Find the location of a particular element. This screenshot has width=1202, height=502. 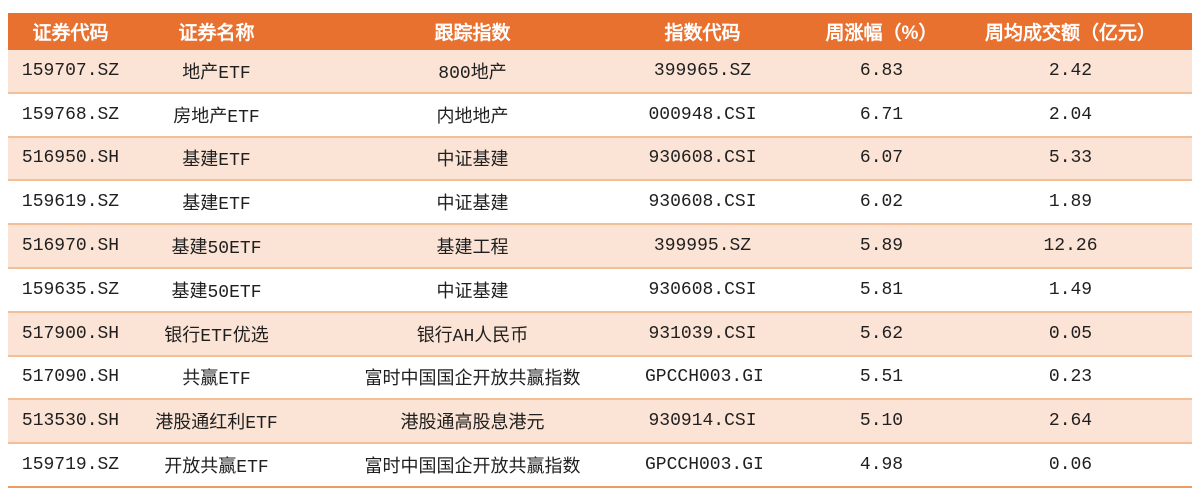

cell-index-code: 931039.CSI is located at coordinates (702, 334).